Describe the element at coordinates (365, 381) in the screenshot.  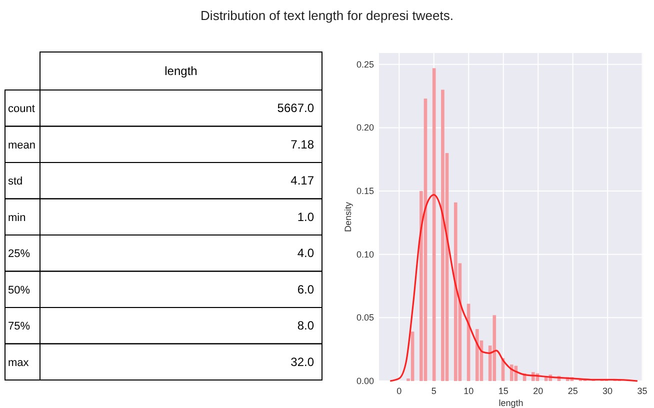
I see `y-tick-label: 0.00` at that location.